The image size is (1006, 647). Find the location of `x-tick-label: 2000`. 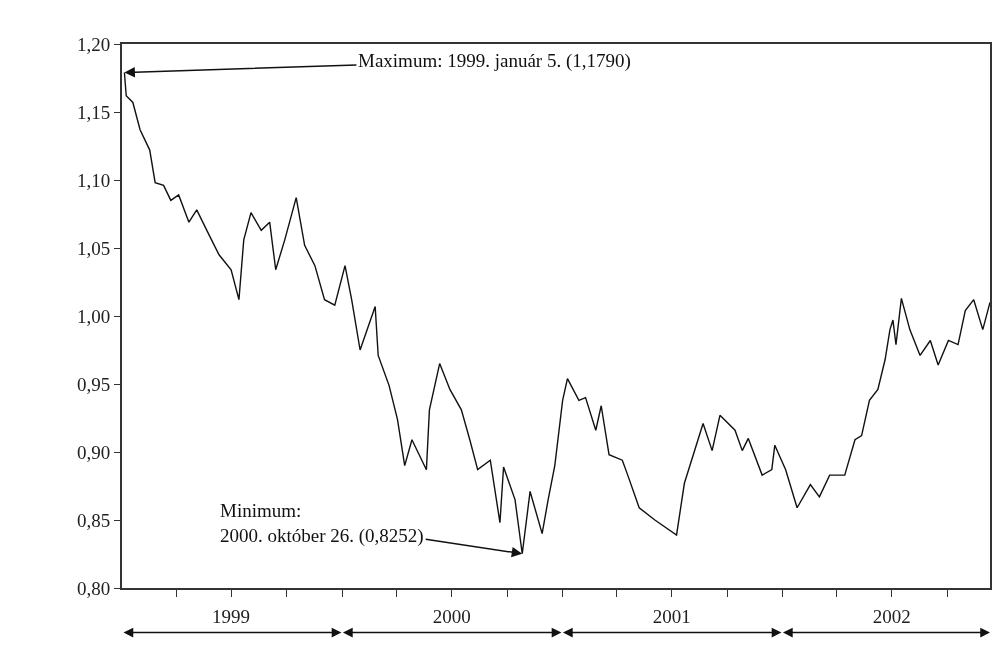

x-tick-label: 2000 is located at coordinates (451, 616).